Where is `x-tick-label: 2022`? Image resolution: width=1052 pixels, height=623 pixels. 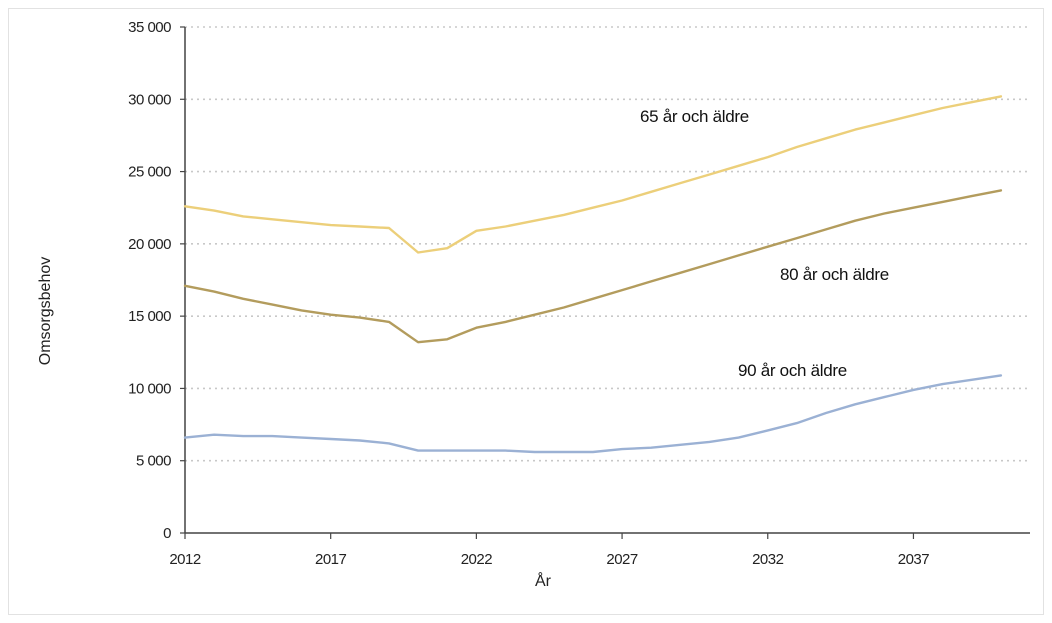 x-tick-label: 2022 is located at coordinates (477, 559).